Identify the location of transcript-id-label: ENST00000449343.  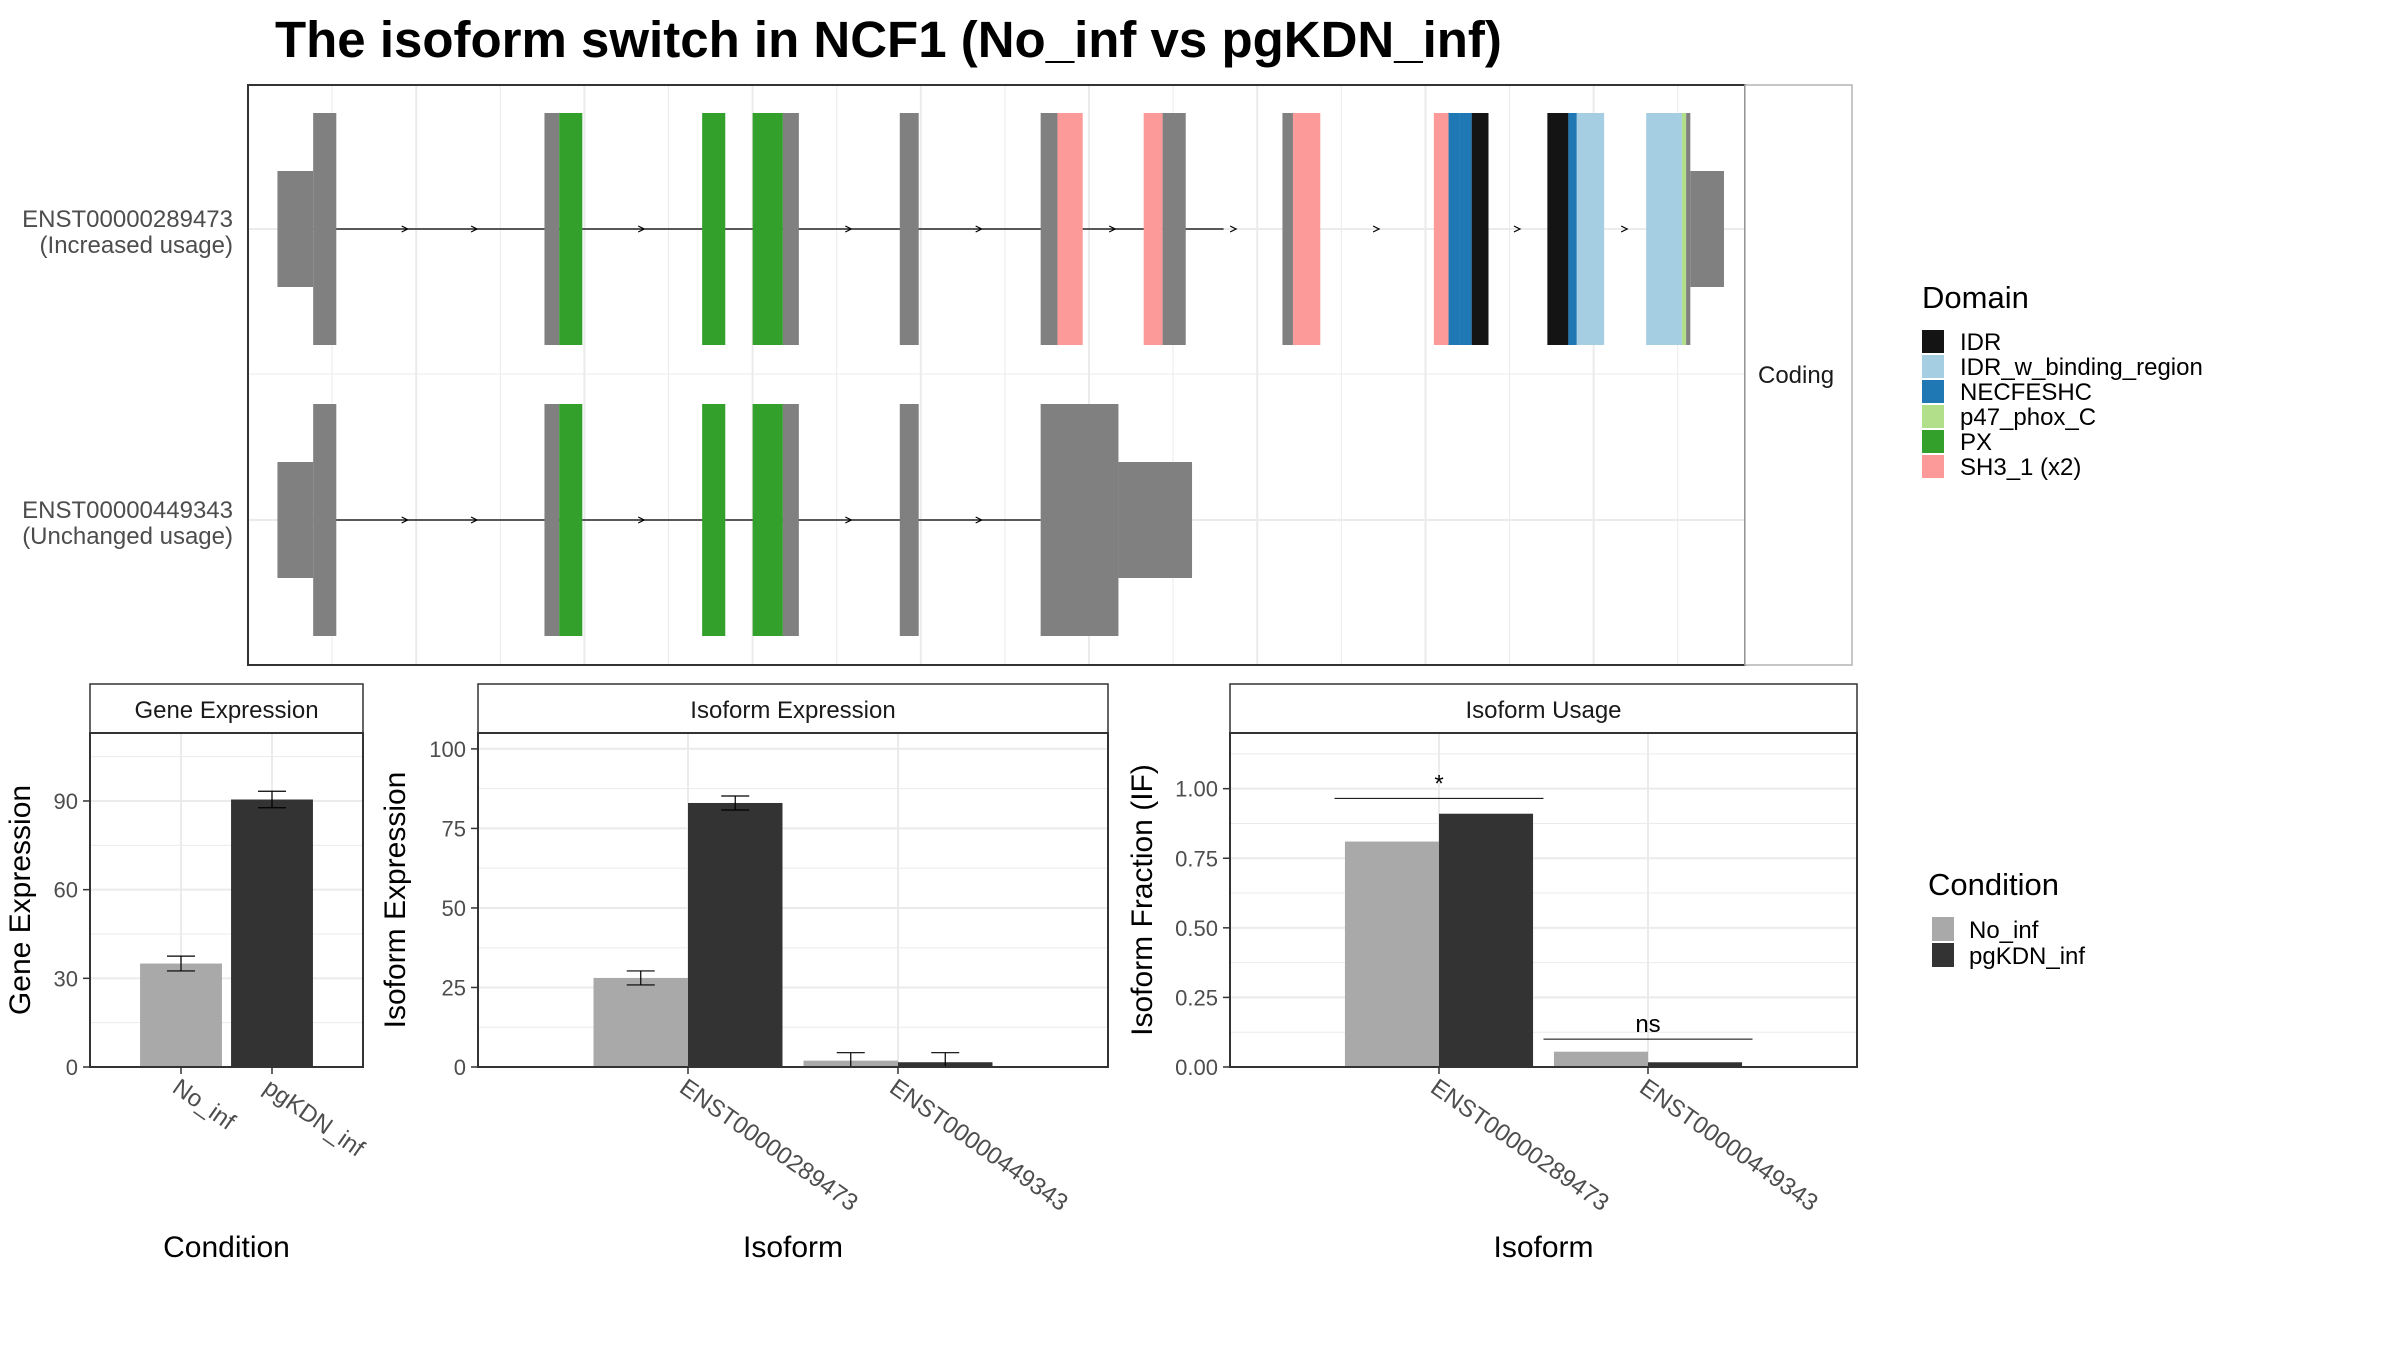
(127, 510).